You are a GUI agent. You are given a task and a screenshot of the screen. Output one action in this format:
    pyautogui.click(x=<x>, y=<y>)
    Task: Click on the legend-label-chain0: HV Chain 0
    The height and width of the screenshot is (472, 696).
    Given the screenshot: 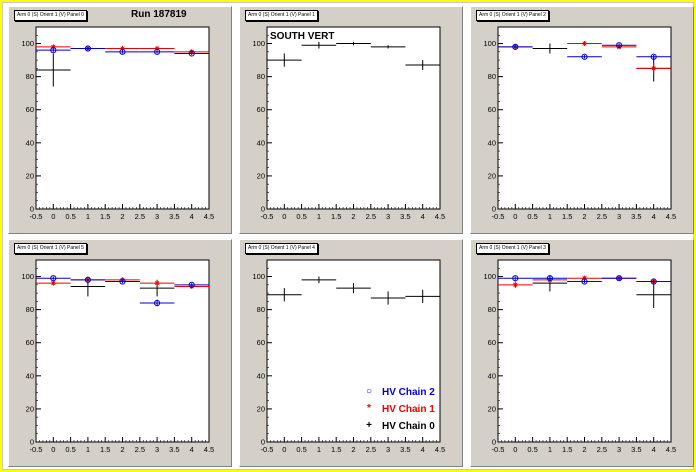 What is the action you would take?
    pyautogui.click(x=408, y=426)
    